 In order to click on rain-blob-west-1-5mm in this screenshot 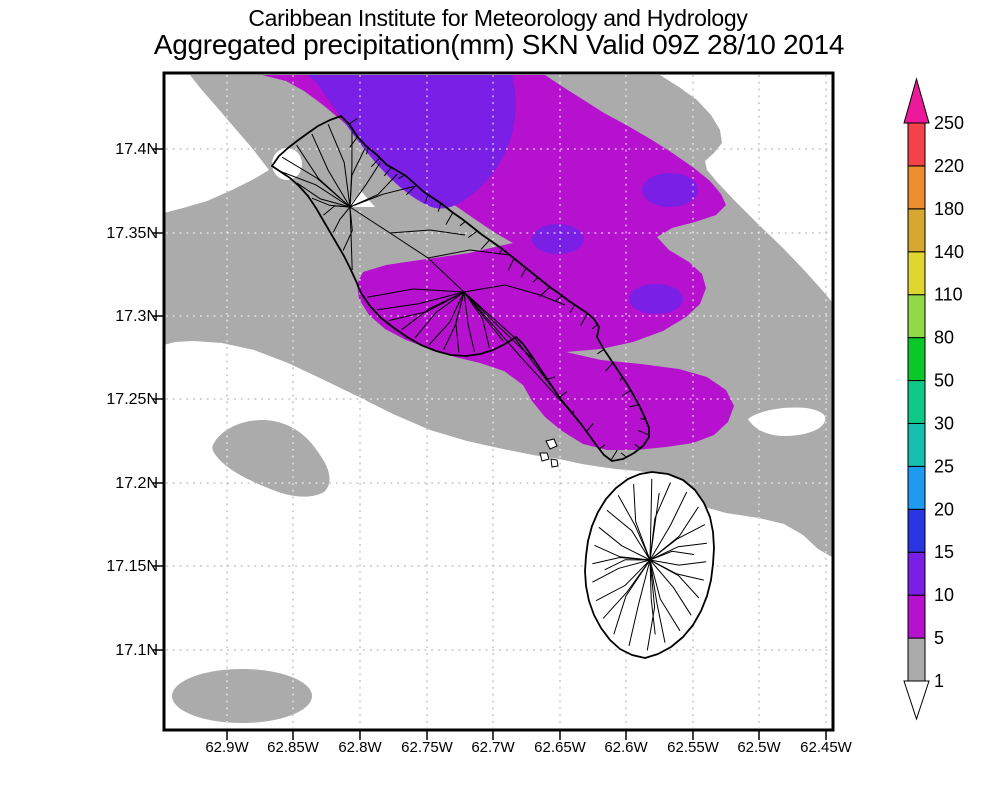, I will do `click(271, 458)`.